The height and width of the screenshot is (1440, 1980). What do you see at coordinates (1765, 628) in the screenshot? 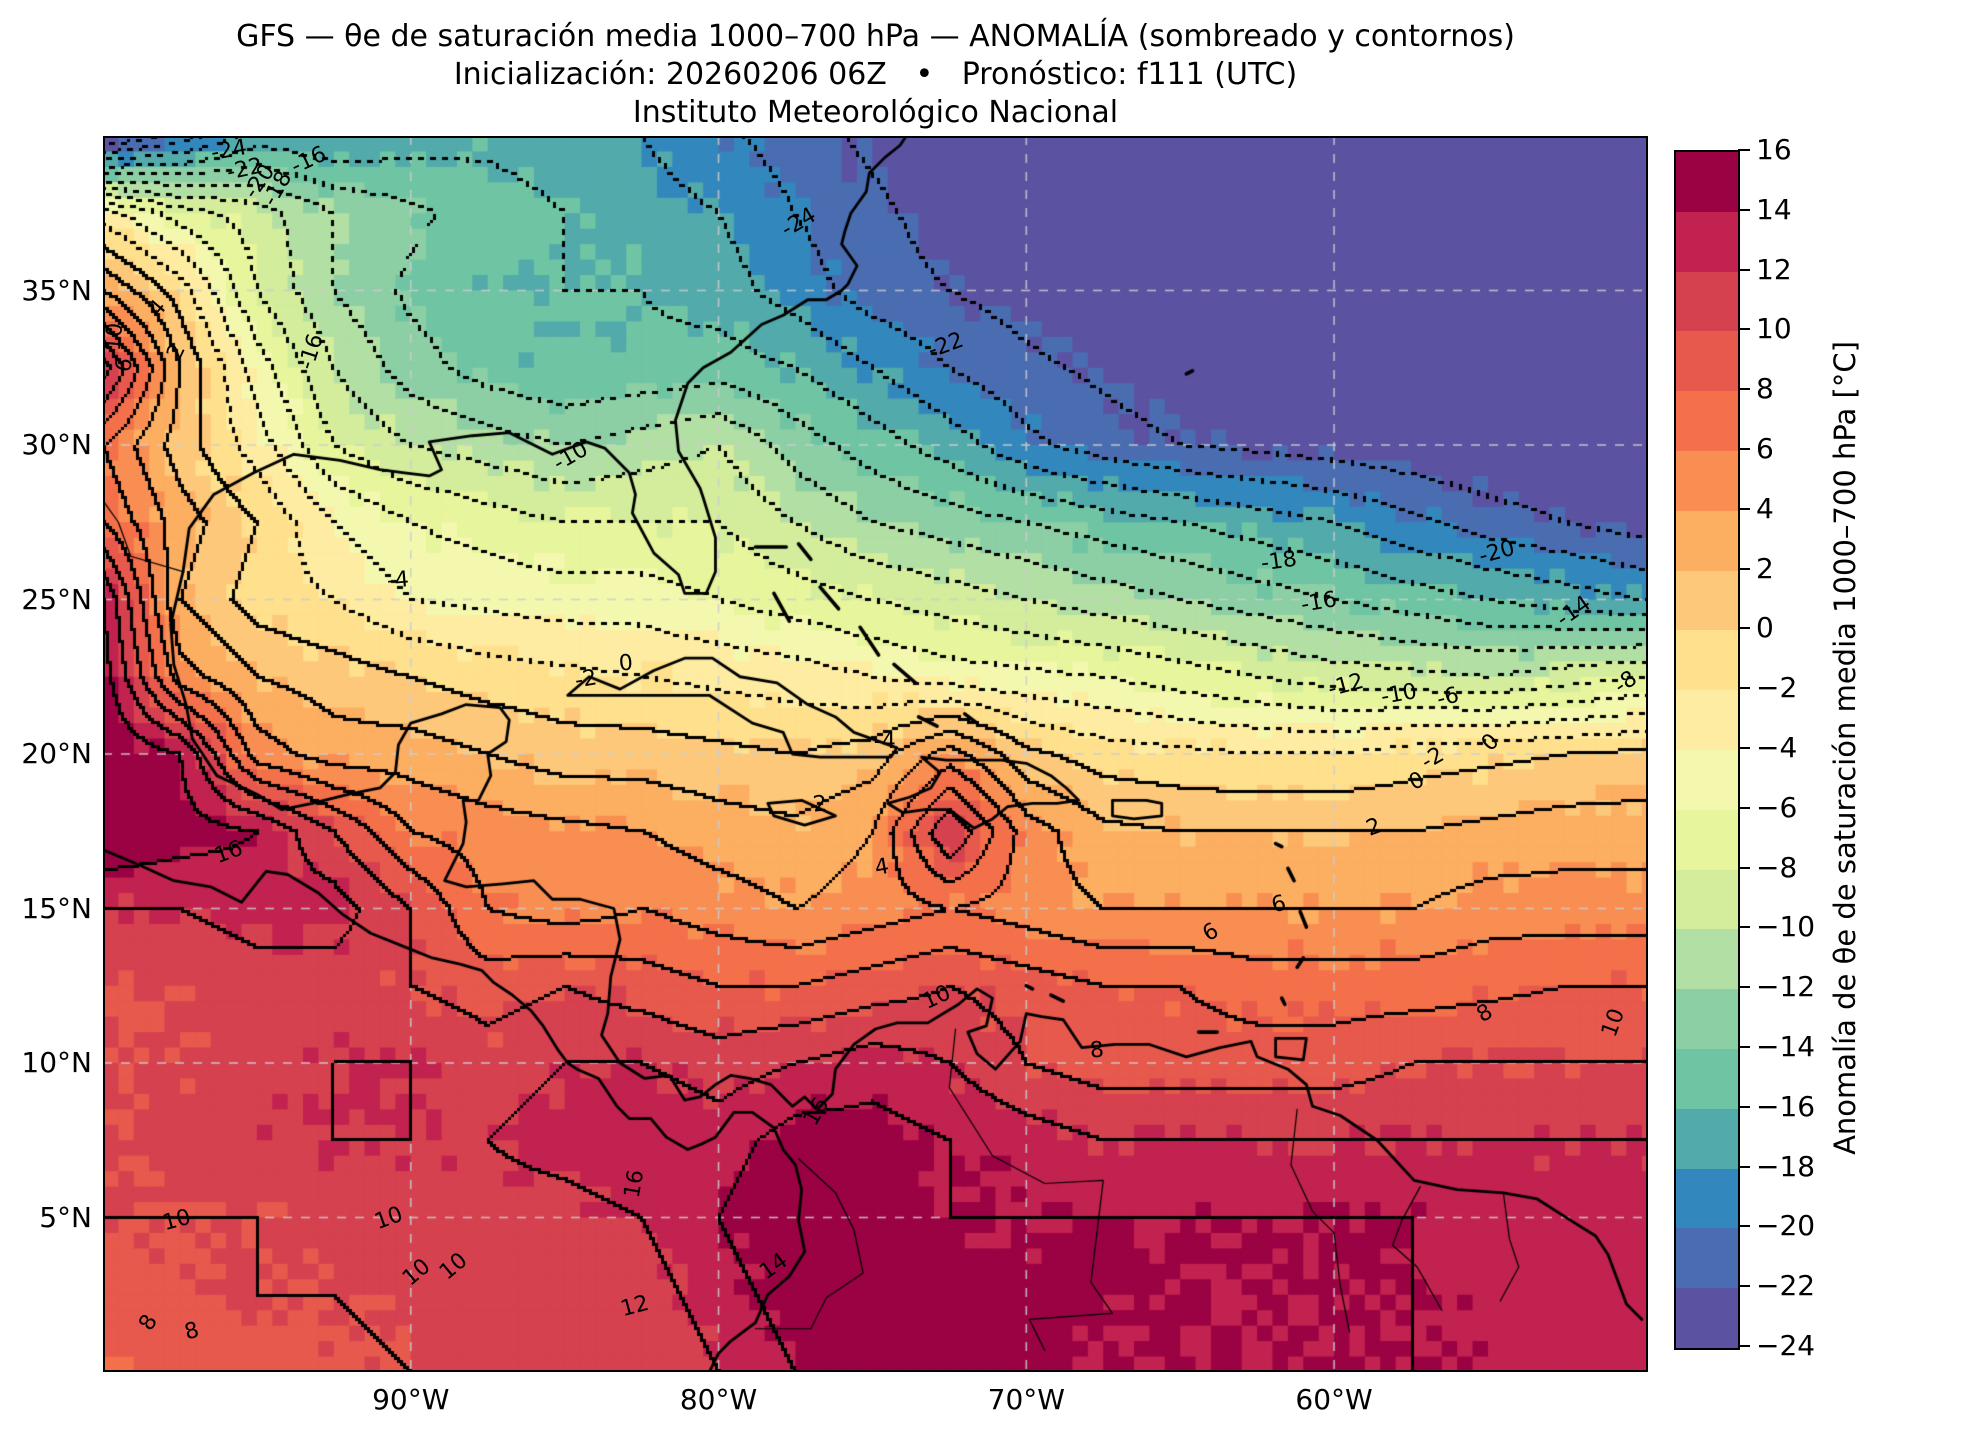
I see `colorbar-tick-label: 0` at bounding box center [1765, 628].